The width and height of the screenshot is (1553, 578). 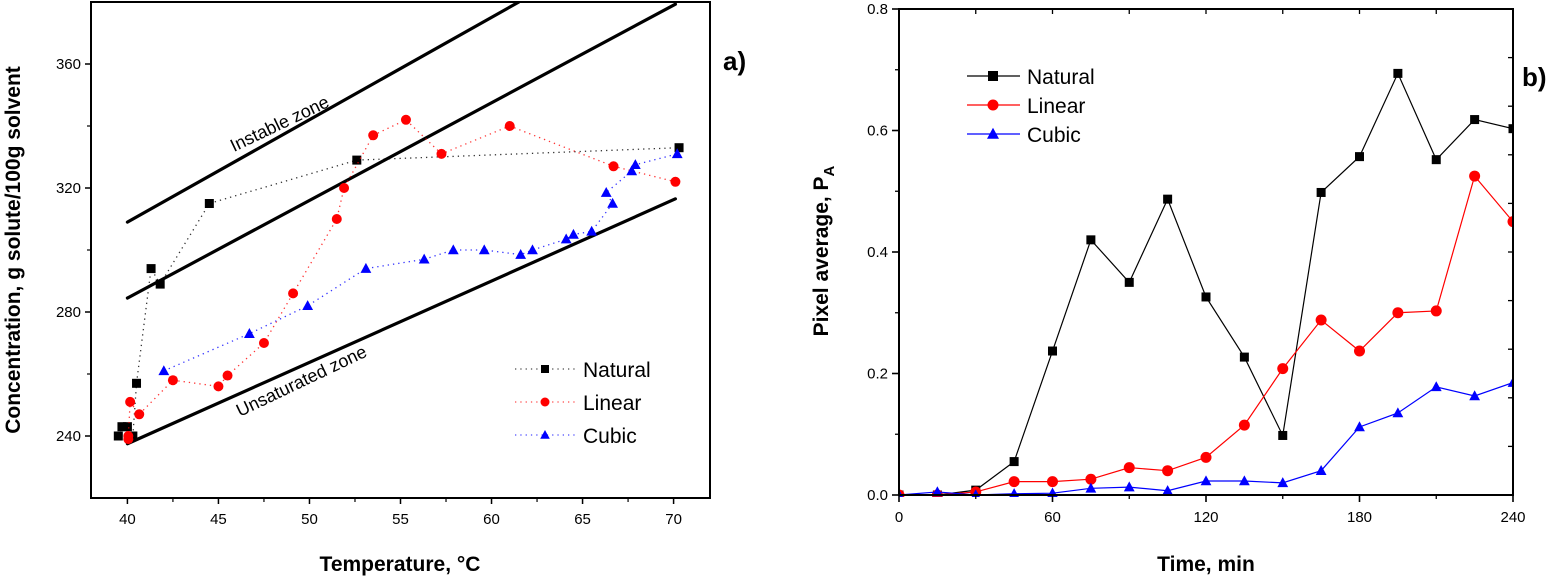 I want to click on y-tick-label: 360, so click(x=68, y=64).